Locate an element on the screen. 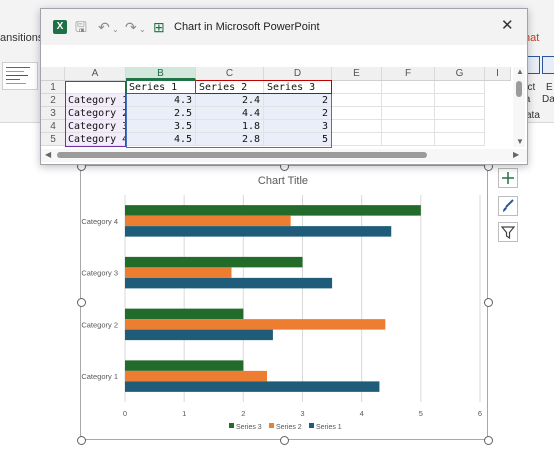  scroll-up-icon: ▲ is located at coordinates (520, 71).